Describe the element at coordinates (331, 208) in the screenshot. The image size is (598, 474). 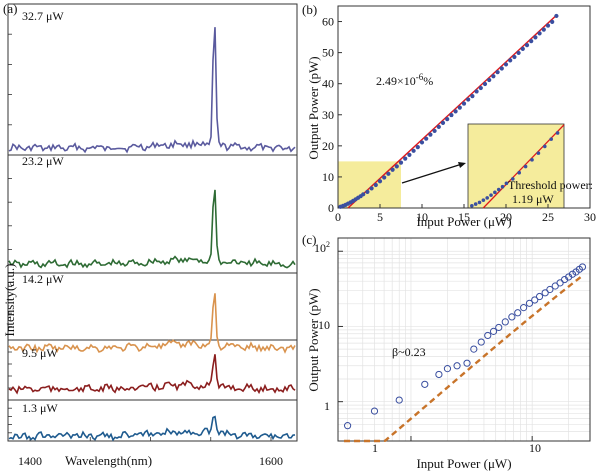
I see `panel-b-ytick-label: 0` at that location.